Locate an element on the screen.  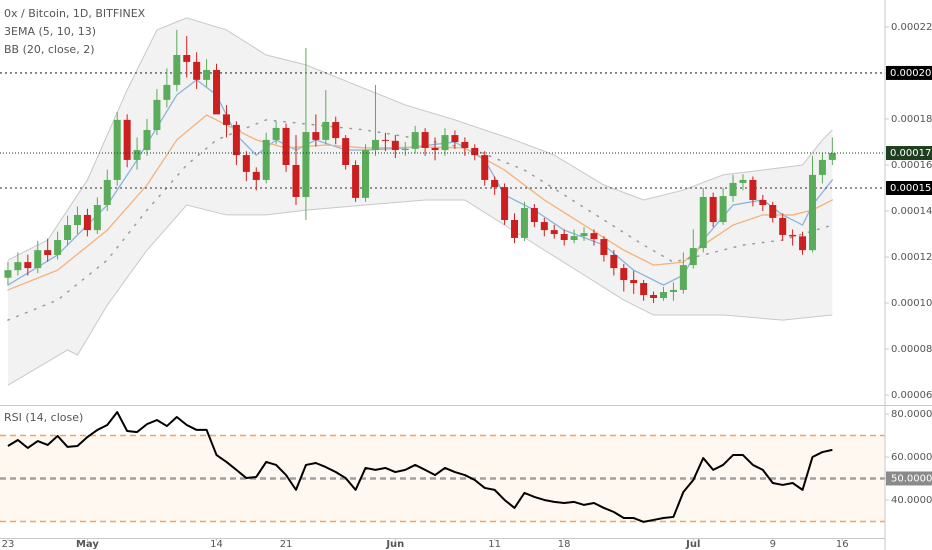
rsi-y-tick-label: 40.0000 is located at coordinates (911, 500).